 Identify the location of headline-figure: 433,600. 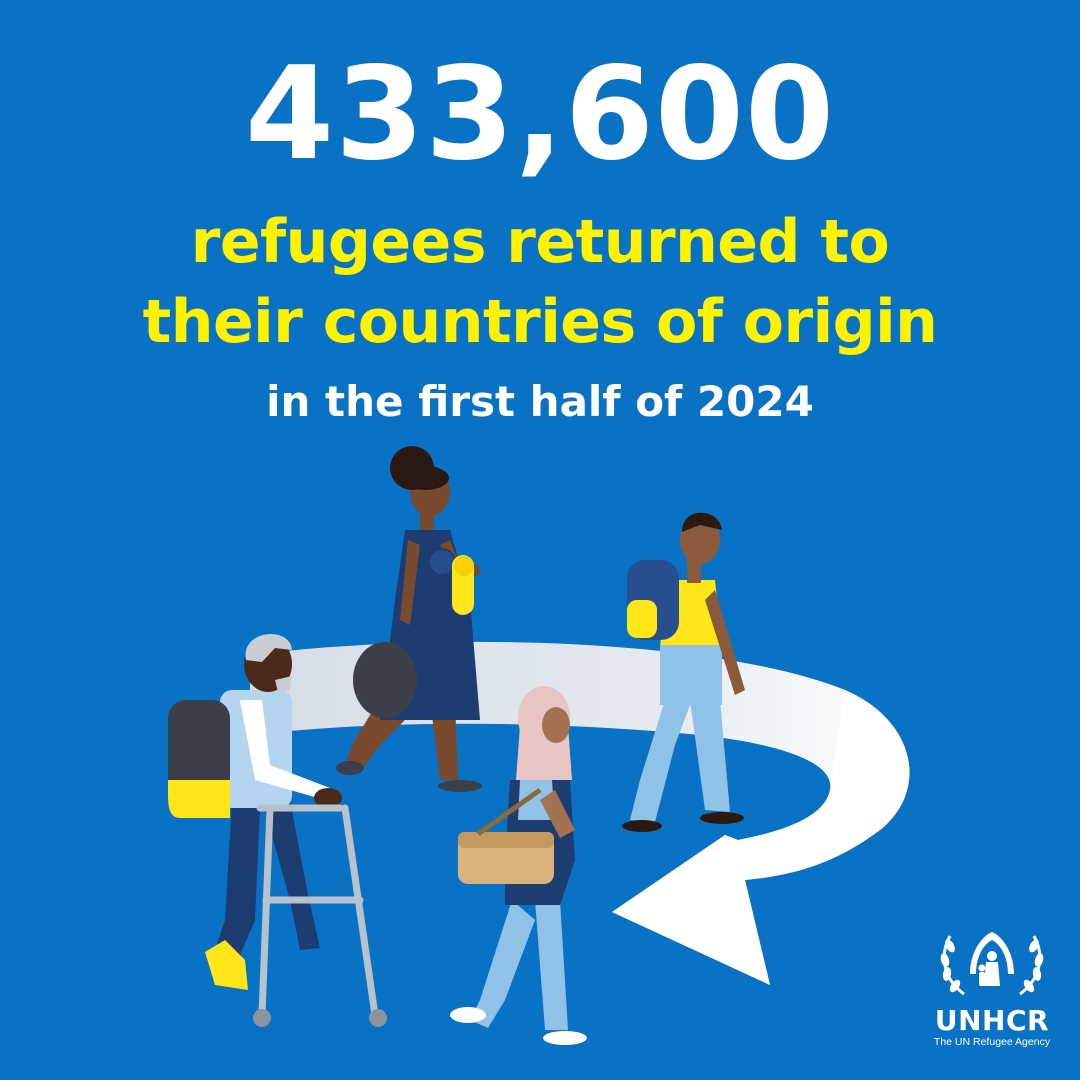
(540, 114).